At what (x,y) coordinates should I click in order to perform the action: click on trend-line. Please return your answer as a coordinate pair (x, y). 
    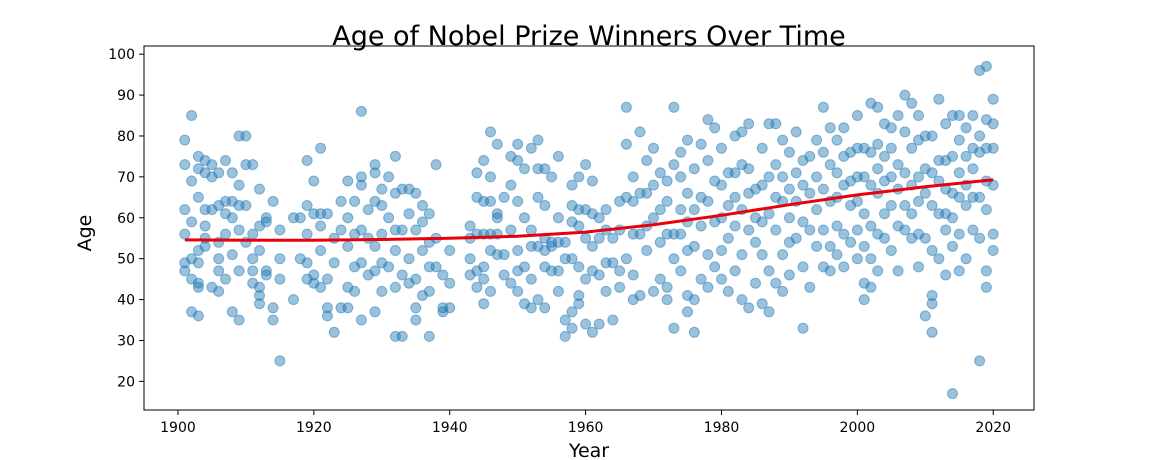
    Looking at the image, I should click on (589, 210).